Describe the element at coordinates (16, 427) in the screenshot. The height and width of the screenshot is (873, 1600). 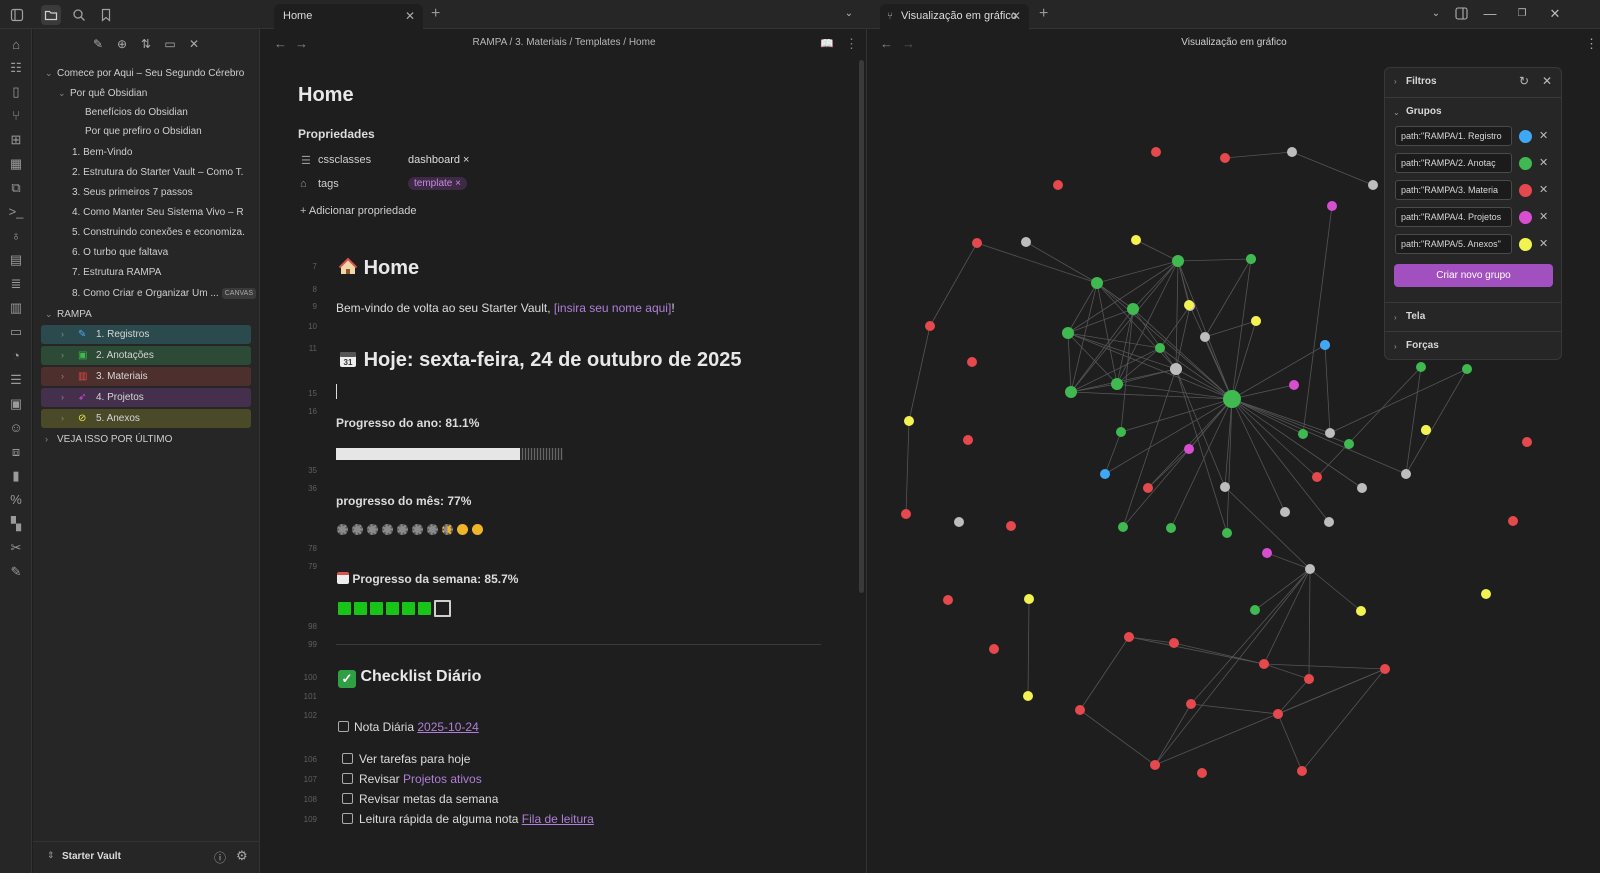
I see `bot-icon: ☺` at that location.